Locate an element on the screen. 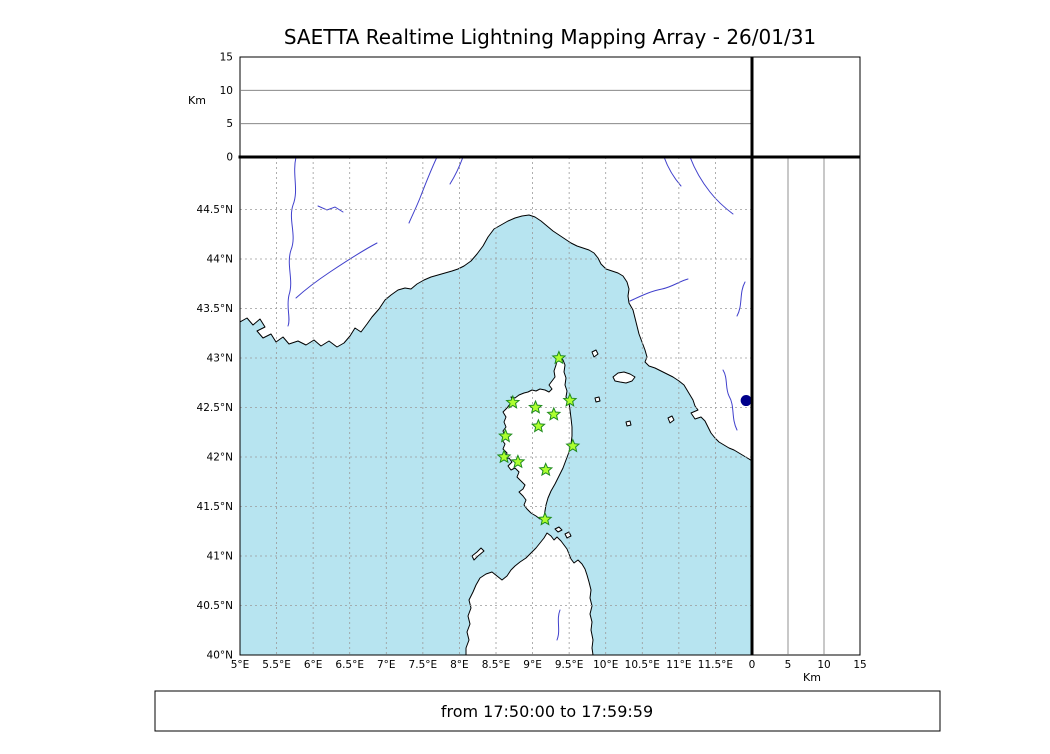  lon-tick-label: 10.5°E is located at coordinates (642, 665).